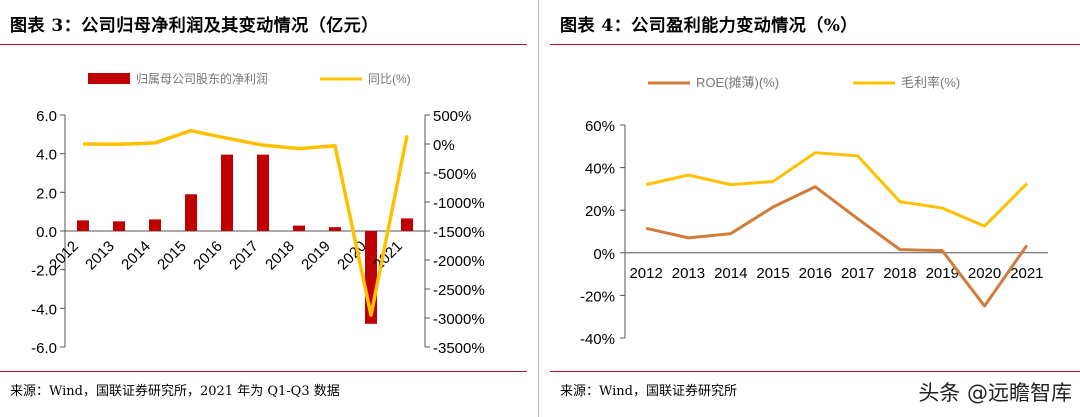 Image resolution: width=1080 pixels, height=417 pixels. Describe the element at coordinates (452, 116) in the screenshot. I see `y-right-tick-label: 500%` at that location.